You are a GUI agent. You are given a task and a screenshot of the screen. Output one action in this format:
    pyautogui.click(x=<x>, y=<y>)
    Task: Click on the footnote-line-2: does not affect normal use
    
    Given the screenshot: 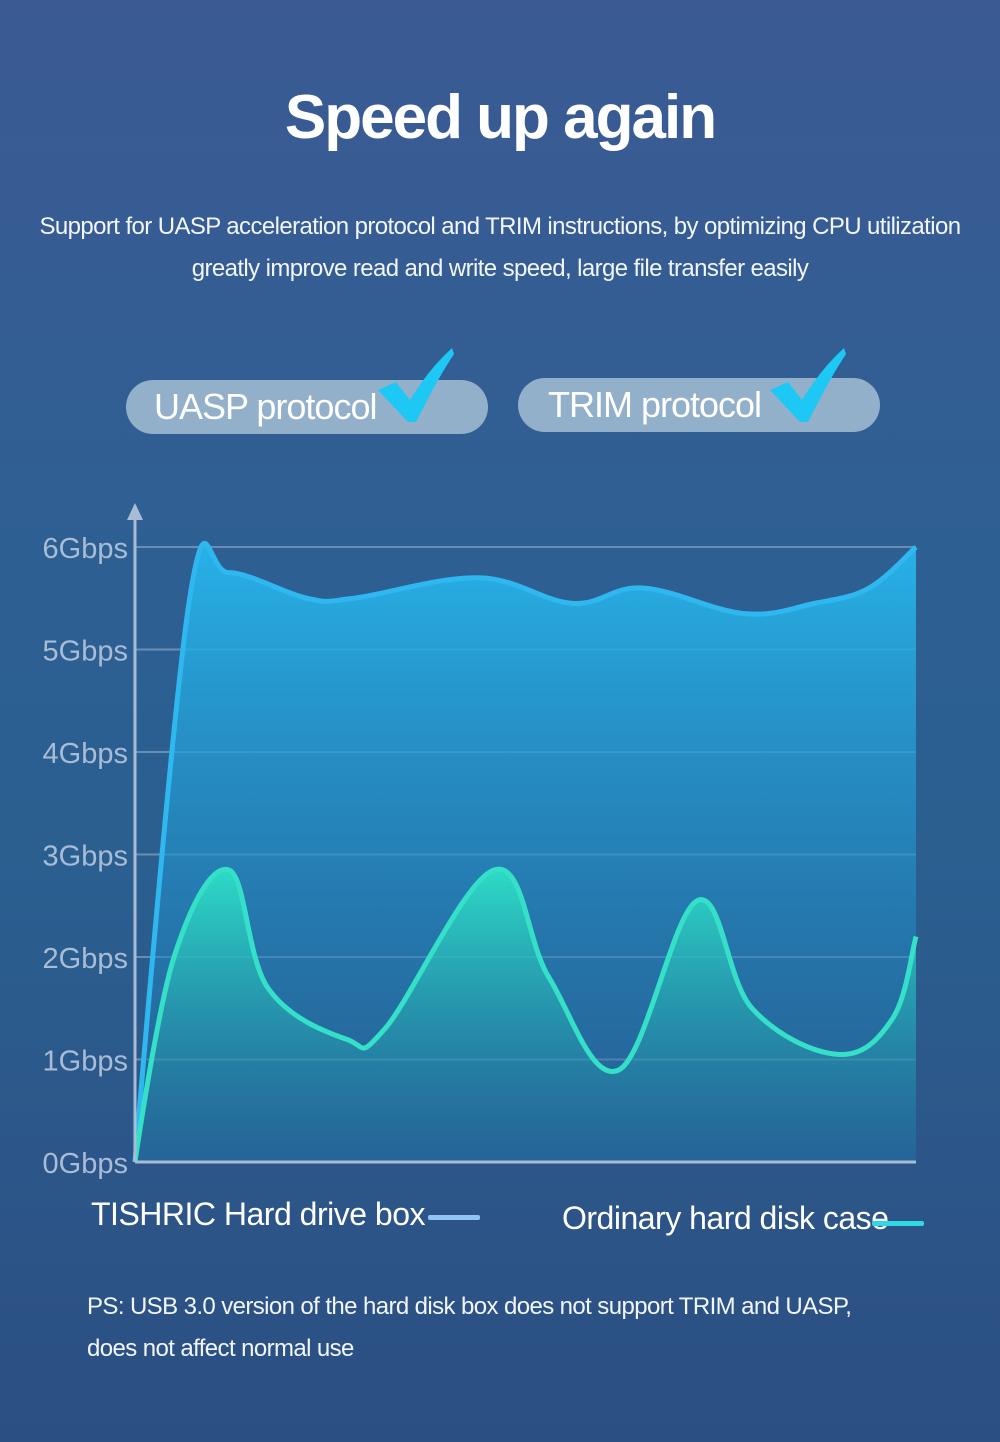 What is the action you would take?
    pyautogui.click(x=220, y=1348)
    